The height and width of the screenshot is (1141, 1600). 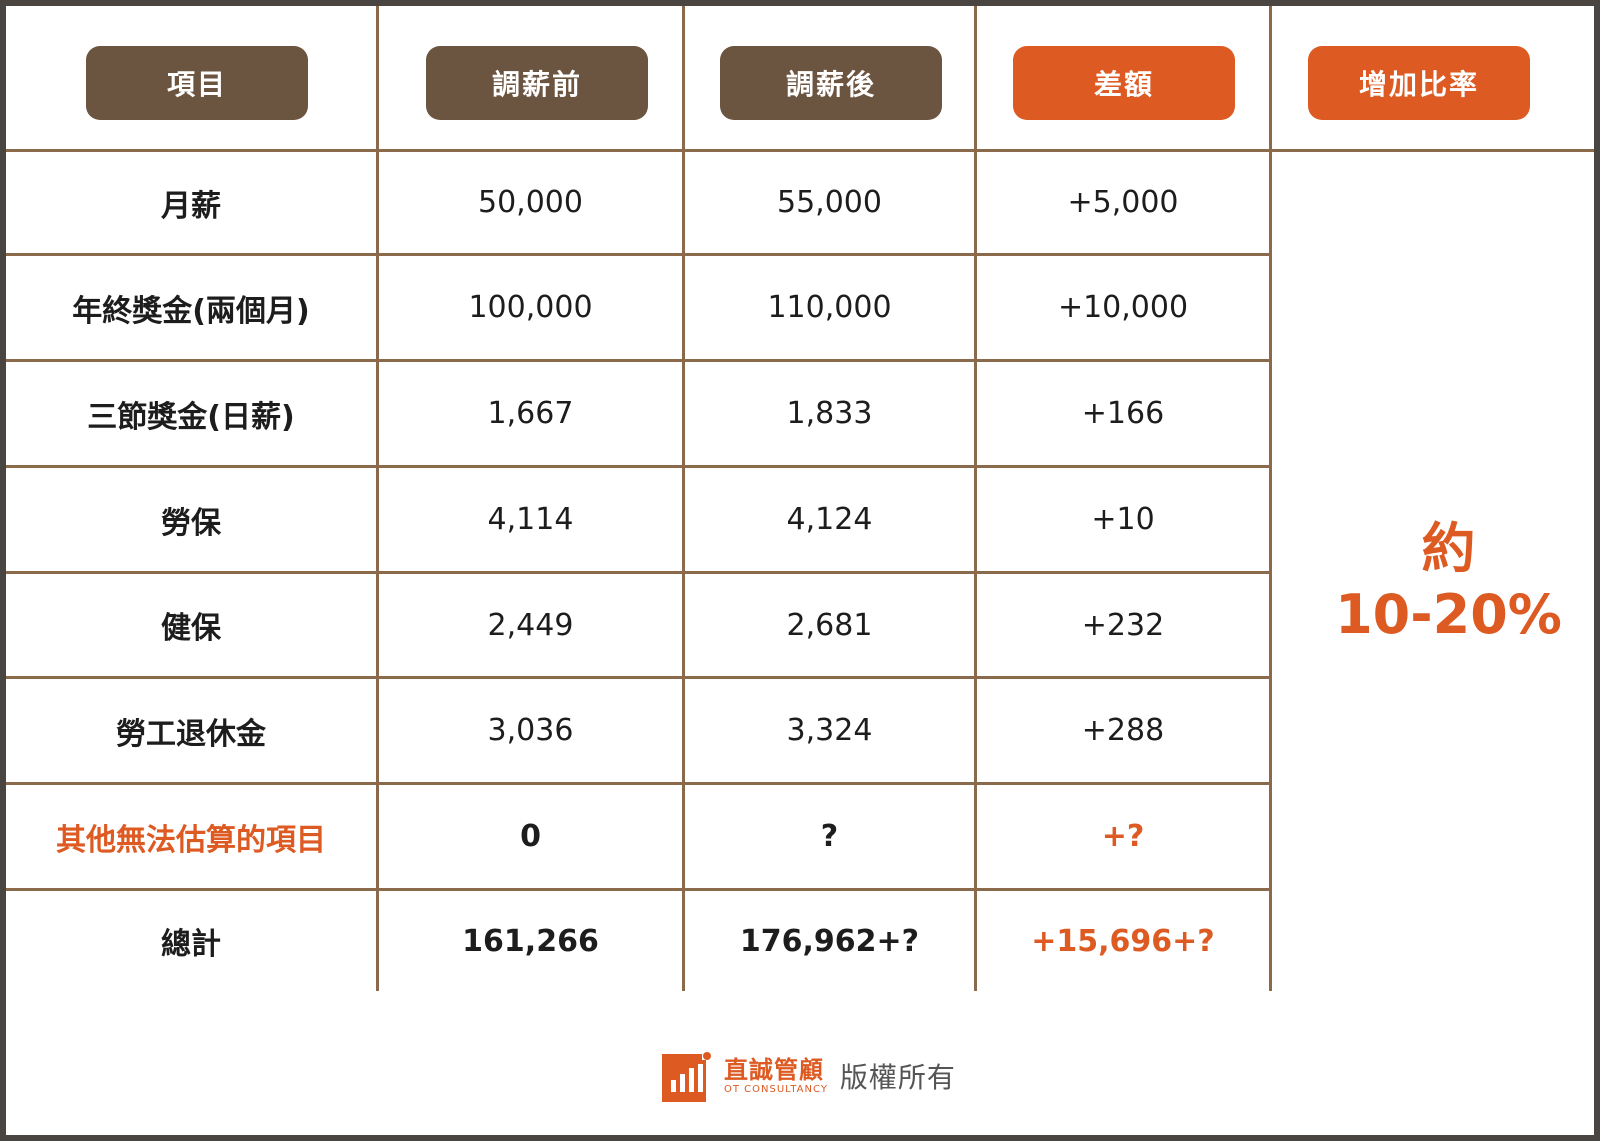 I want to click on row-label: 健保, so click(x=191, y=628).